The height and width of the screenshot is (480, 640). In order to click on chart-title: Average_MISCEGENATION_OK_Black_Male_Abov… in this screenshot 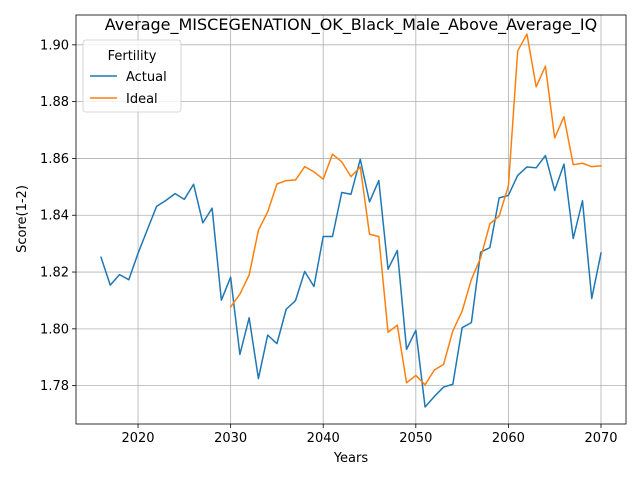, I will do `click(351, 25)`.